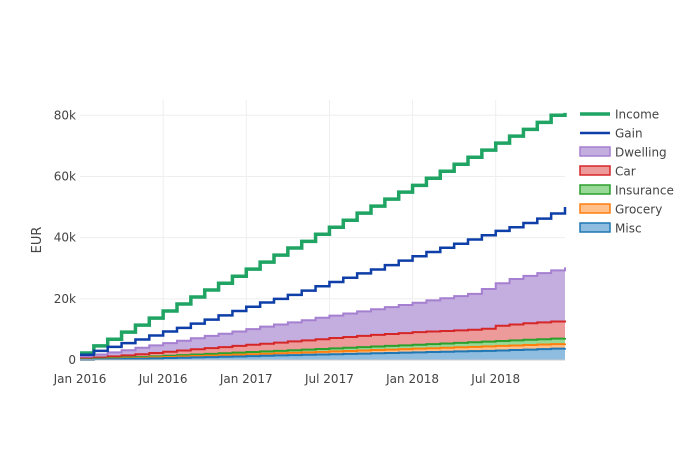 The width and height of the screenshot is (700, 454). I want to click on x-tick-label: Jul 2017, so click(329, 379).